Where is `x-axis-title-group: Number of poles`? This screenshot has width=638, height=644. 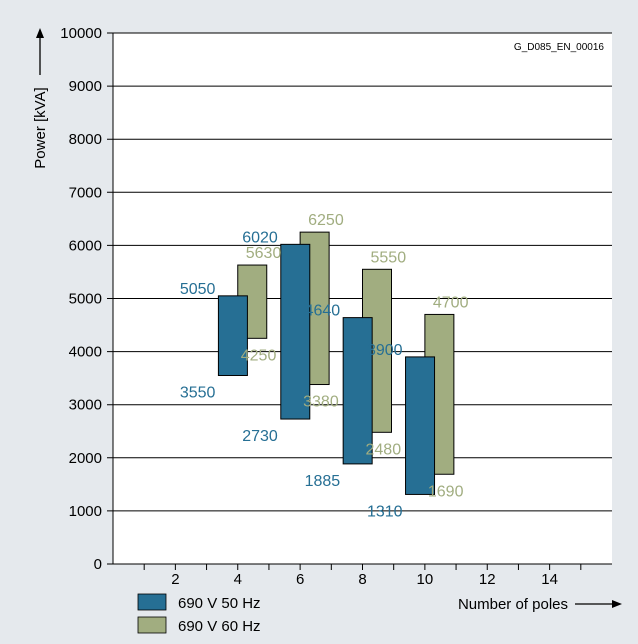
x-axis-title-group: Number of poles is located at coordinates (540, 604).